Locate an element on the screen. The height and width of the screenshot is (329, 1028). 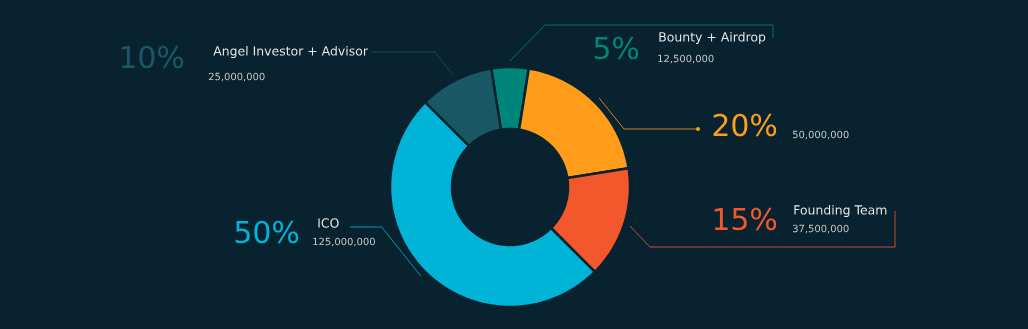
slice-label: Founding Team is located at coordinates (840, 211).